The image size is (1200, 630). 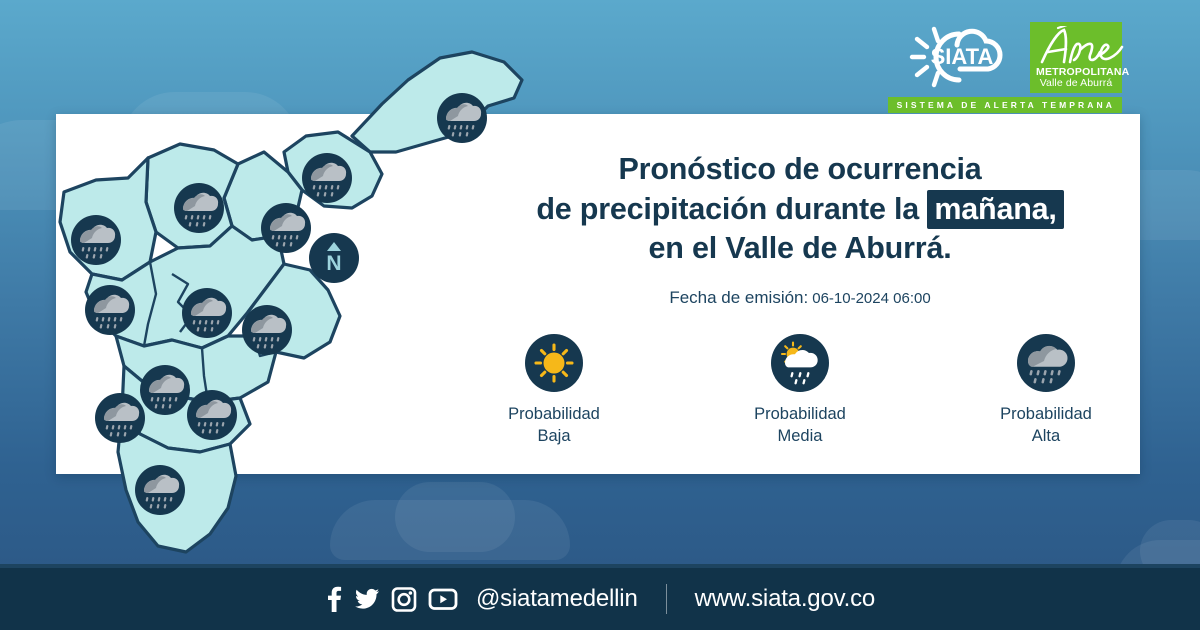 I want to click on compass-label: N, so click(x=333, y=263).